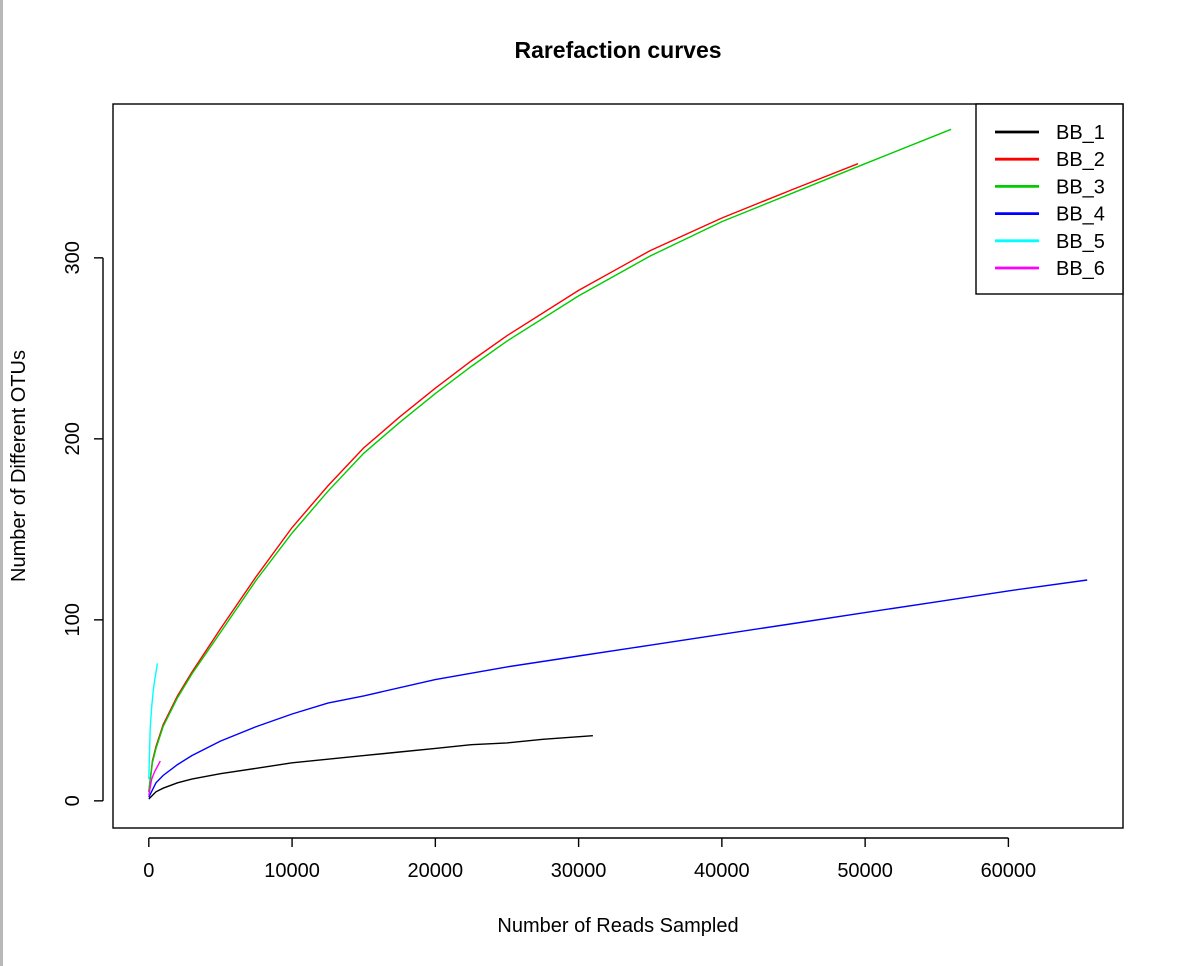  I want to click on chart-title: Rarefaction curves, so click(617, 50).